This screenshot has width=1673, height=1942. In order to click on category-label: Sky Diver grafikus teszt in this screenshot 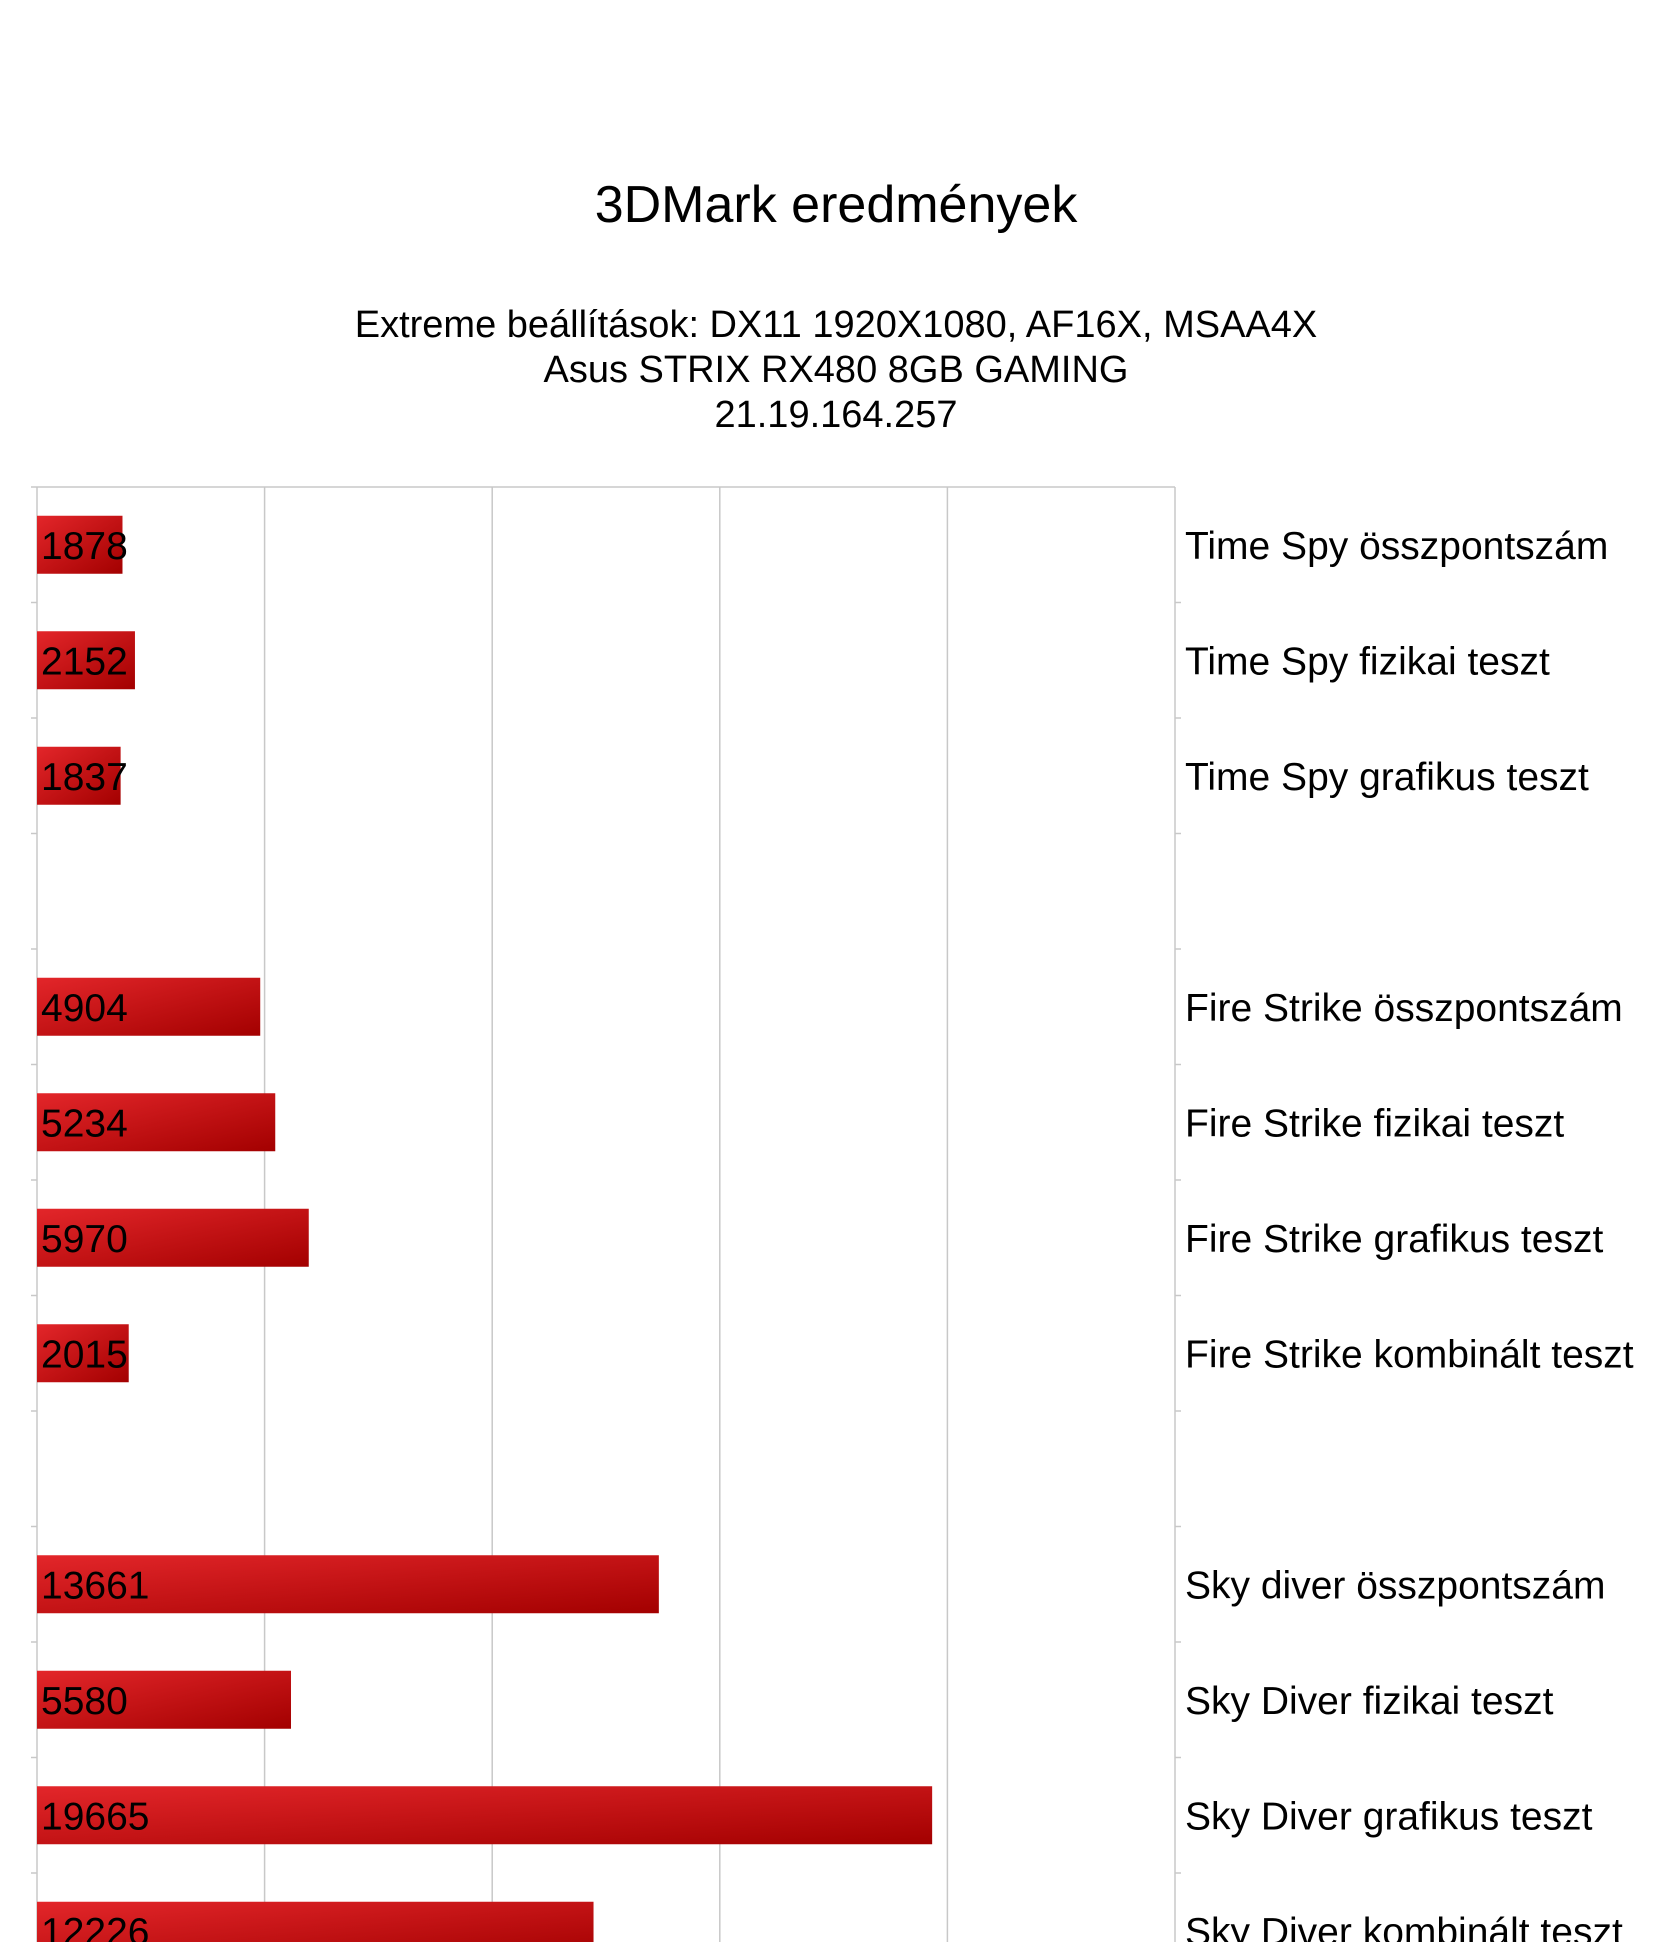, I will do `click(1389, 1816)`.